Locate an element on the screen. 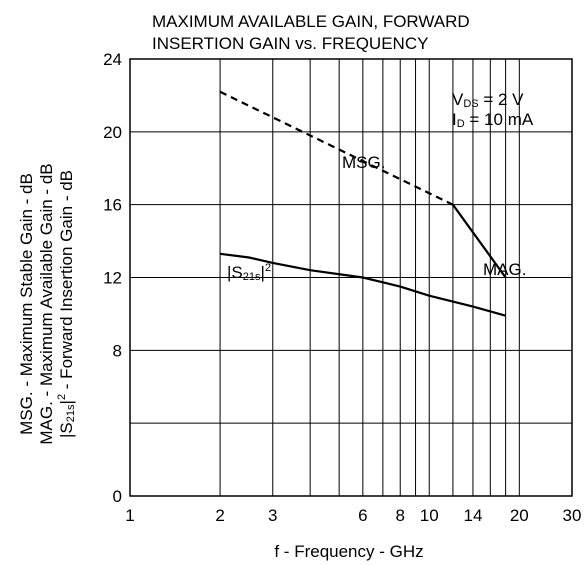  vds-condition: VDS = 2 V is located at coordinates (488, 100).